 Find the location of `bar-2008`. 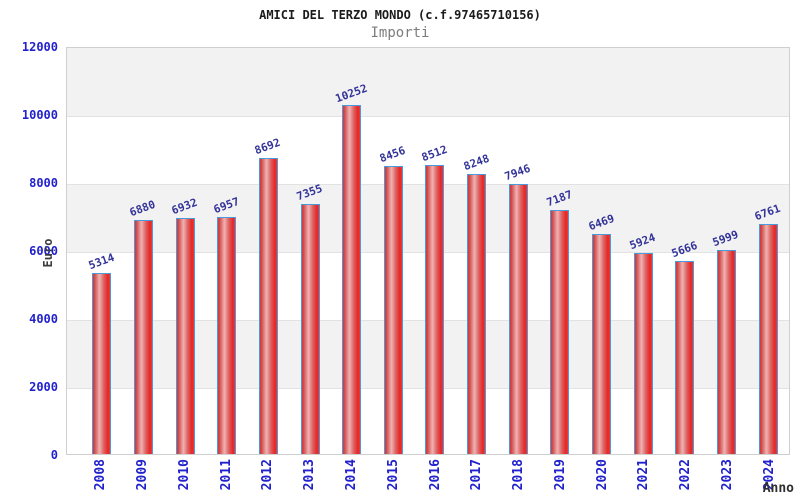

bar-2008 is located at coordinates (102, 363).